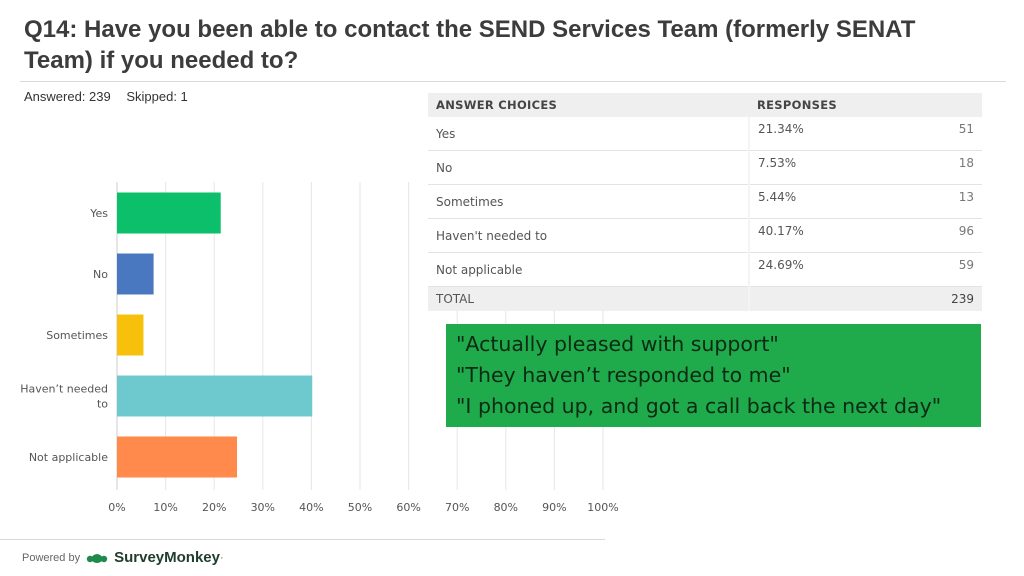 The height and width of the screenshot is (576, 1024). I want to click on x-tick-label: 20%, so click(214, 507).